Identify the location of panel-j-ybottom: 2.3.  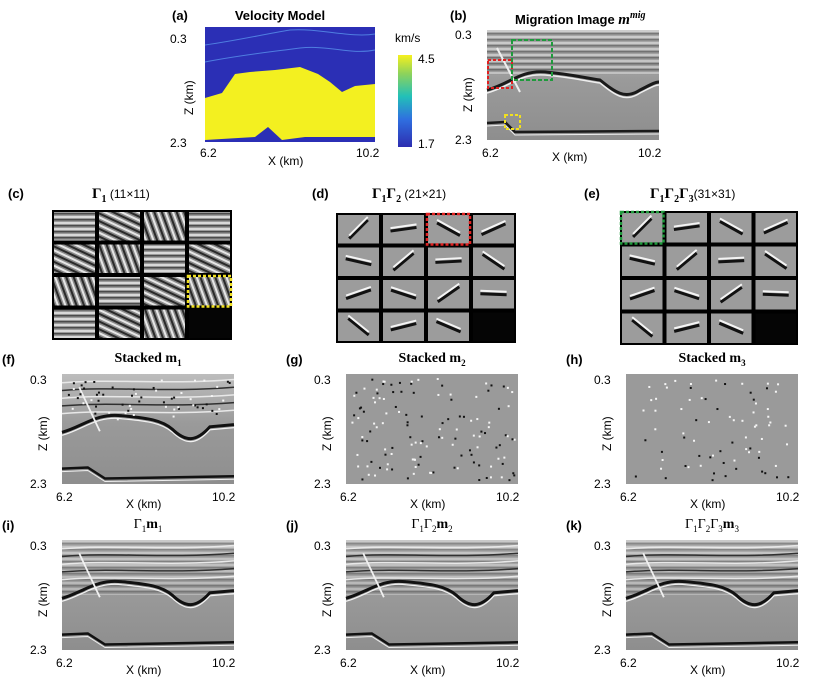
(322, 650).